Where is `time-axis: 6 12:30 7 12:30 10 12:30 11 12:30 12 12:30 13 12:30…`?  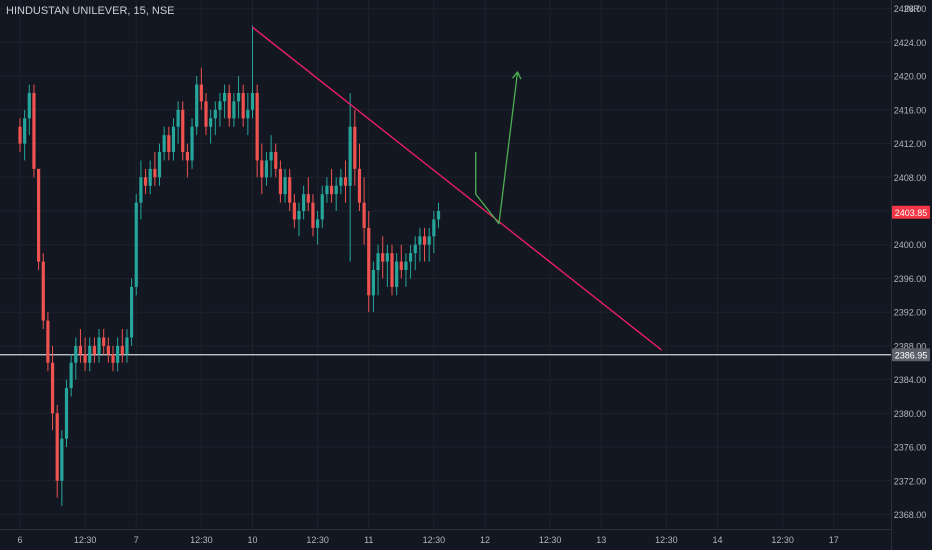
time-axis: 6 12:30 7 12:30 10 12:30 11 12:30 12 12:30 13 12:30… is located at coordinates (427, 540).